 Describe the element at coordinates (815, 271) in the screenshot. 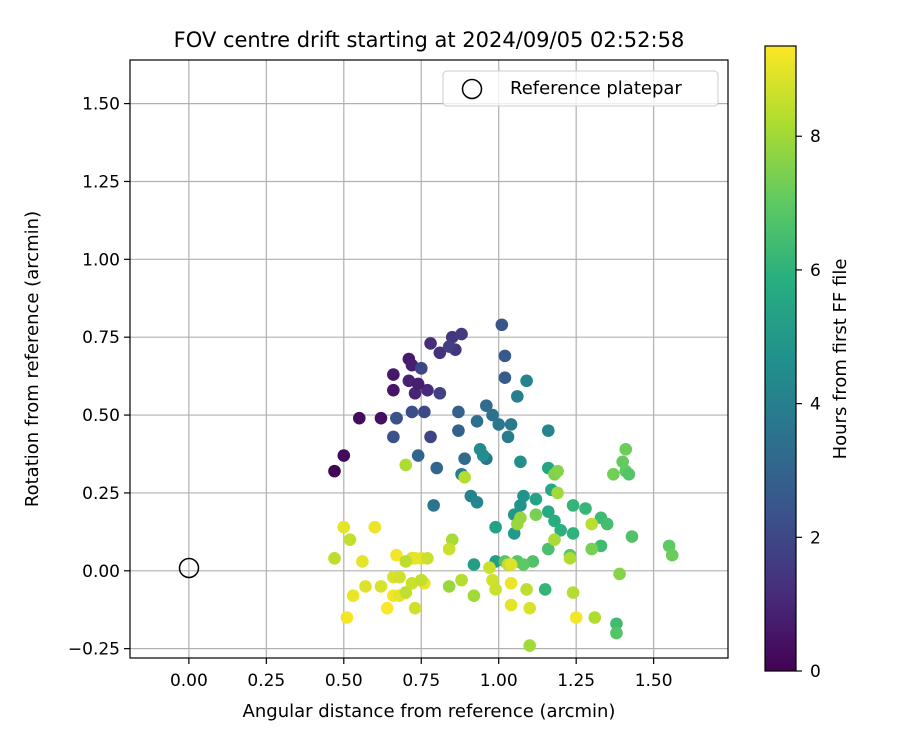

I see `colorbar-tick-label: 6` at that location.